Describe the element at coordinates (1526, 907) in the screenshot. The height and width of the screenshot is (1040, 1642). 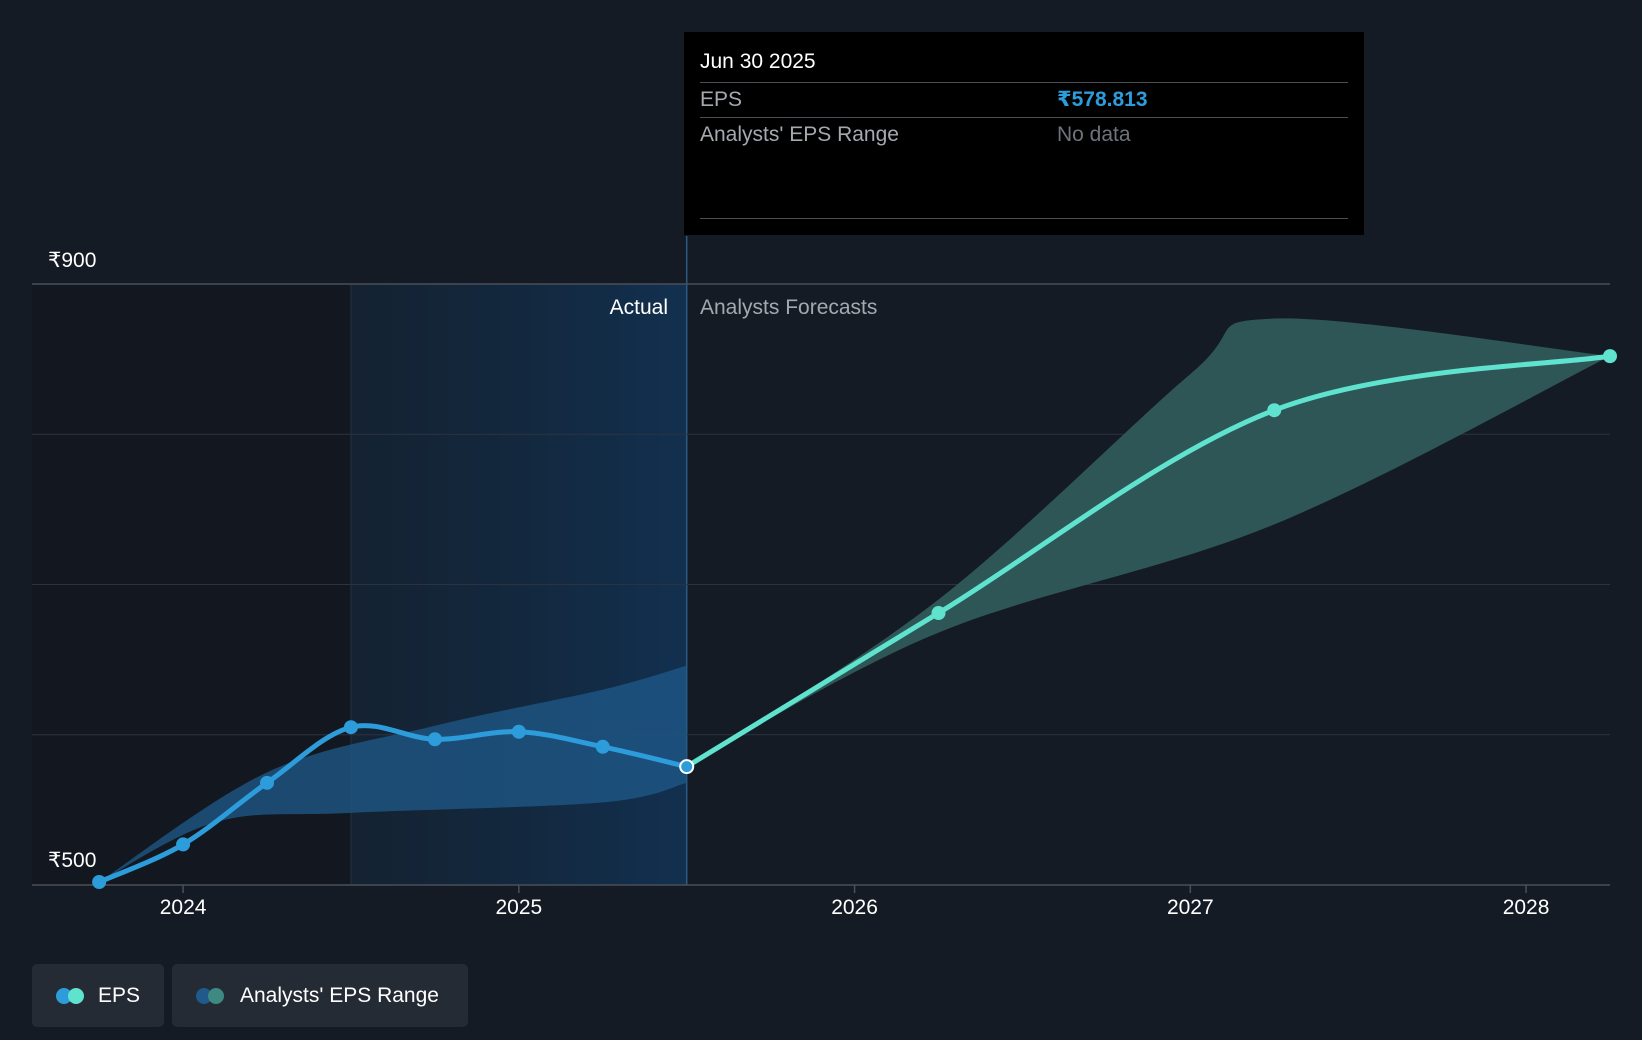
I see `x-tick-label-2028: 2028` at that location.